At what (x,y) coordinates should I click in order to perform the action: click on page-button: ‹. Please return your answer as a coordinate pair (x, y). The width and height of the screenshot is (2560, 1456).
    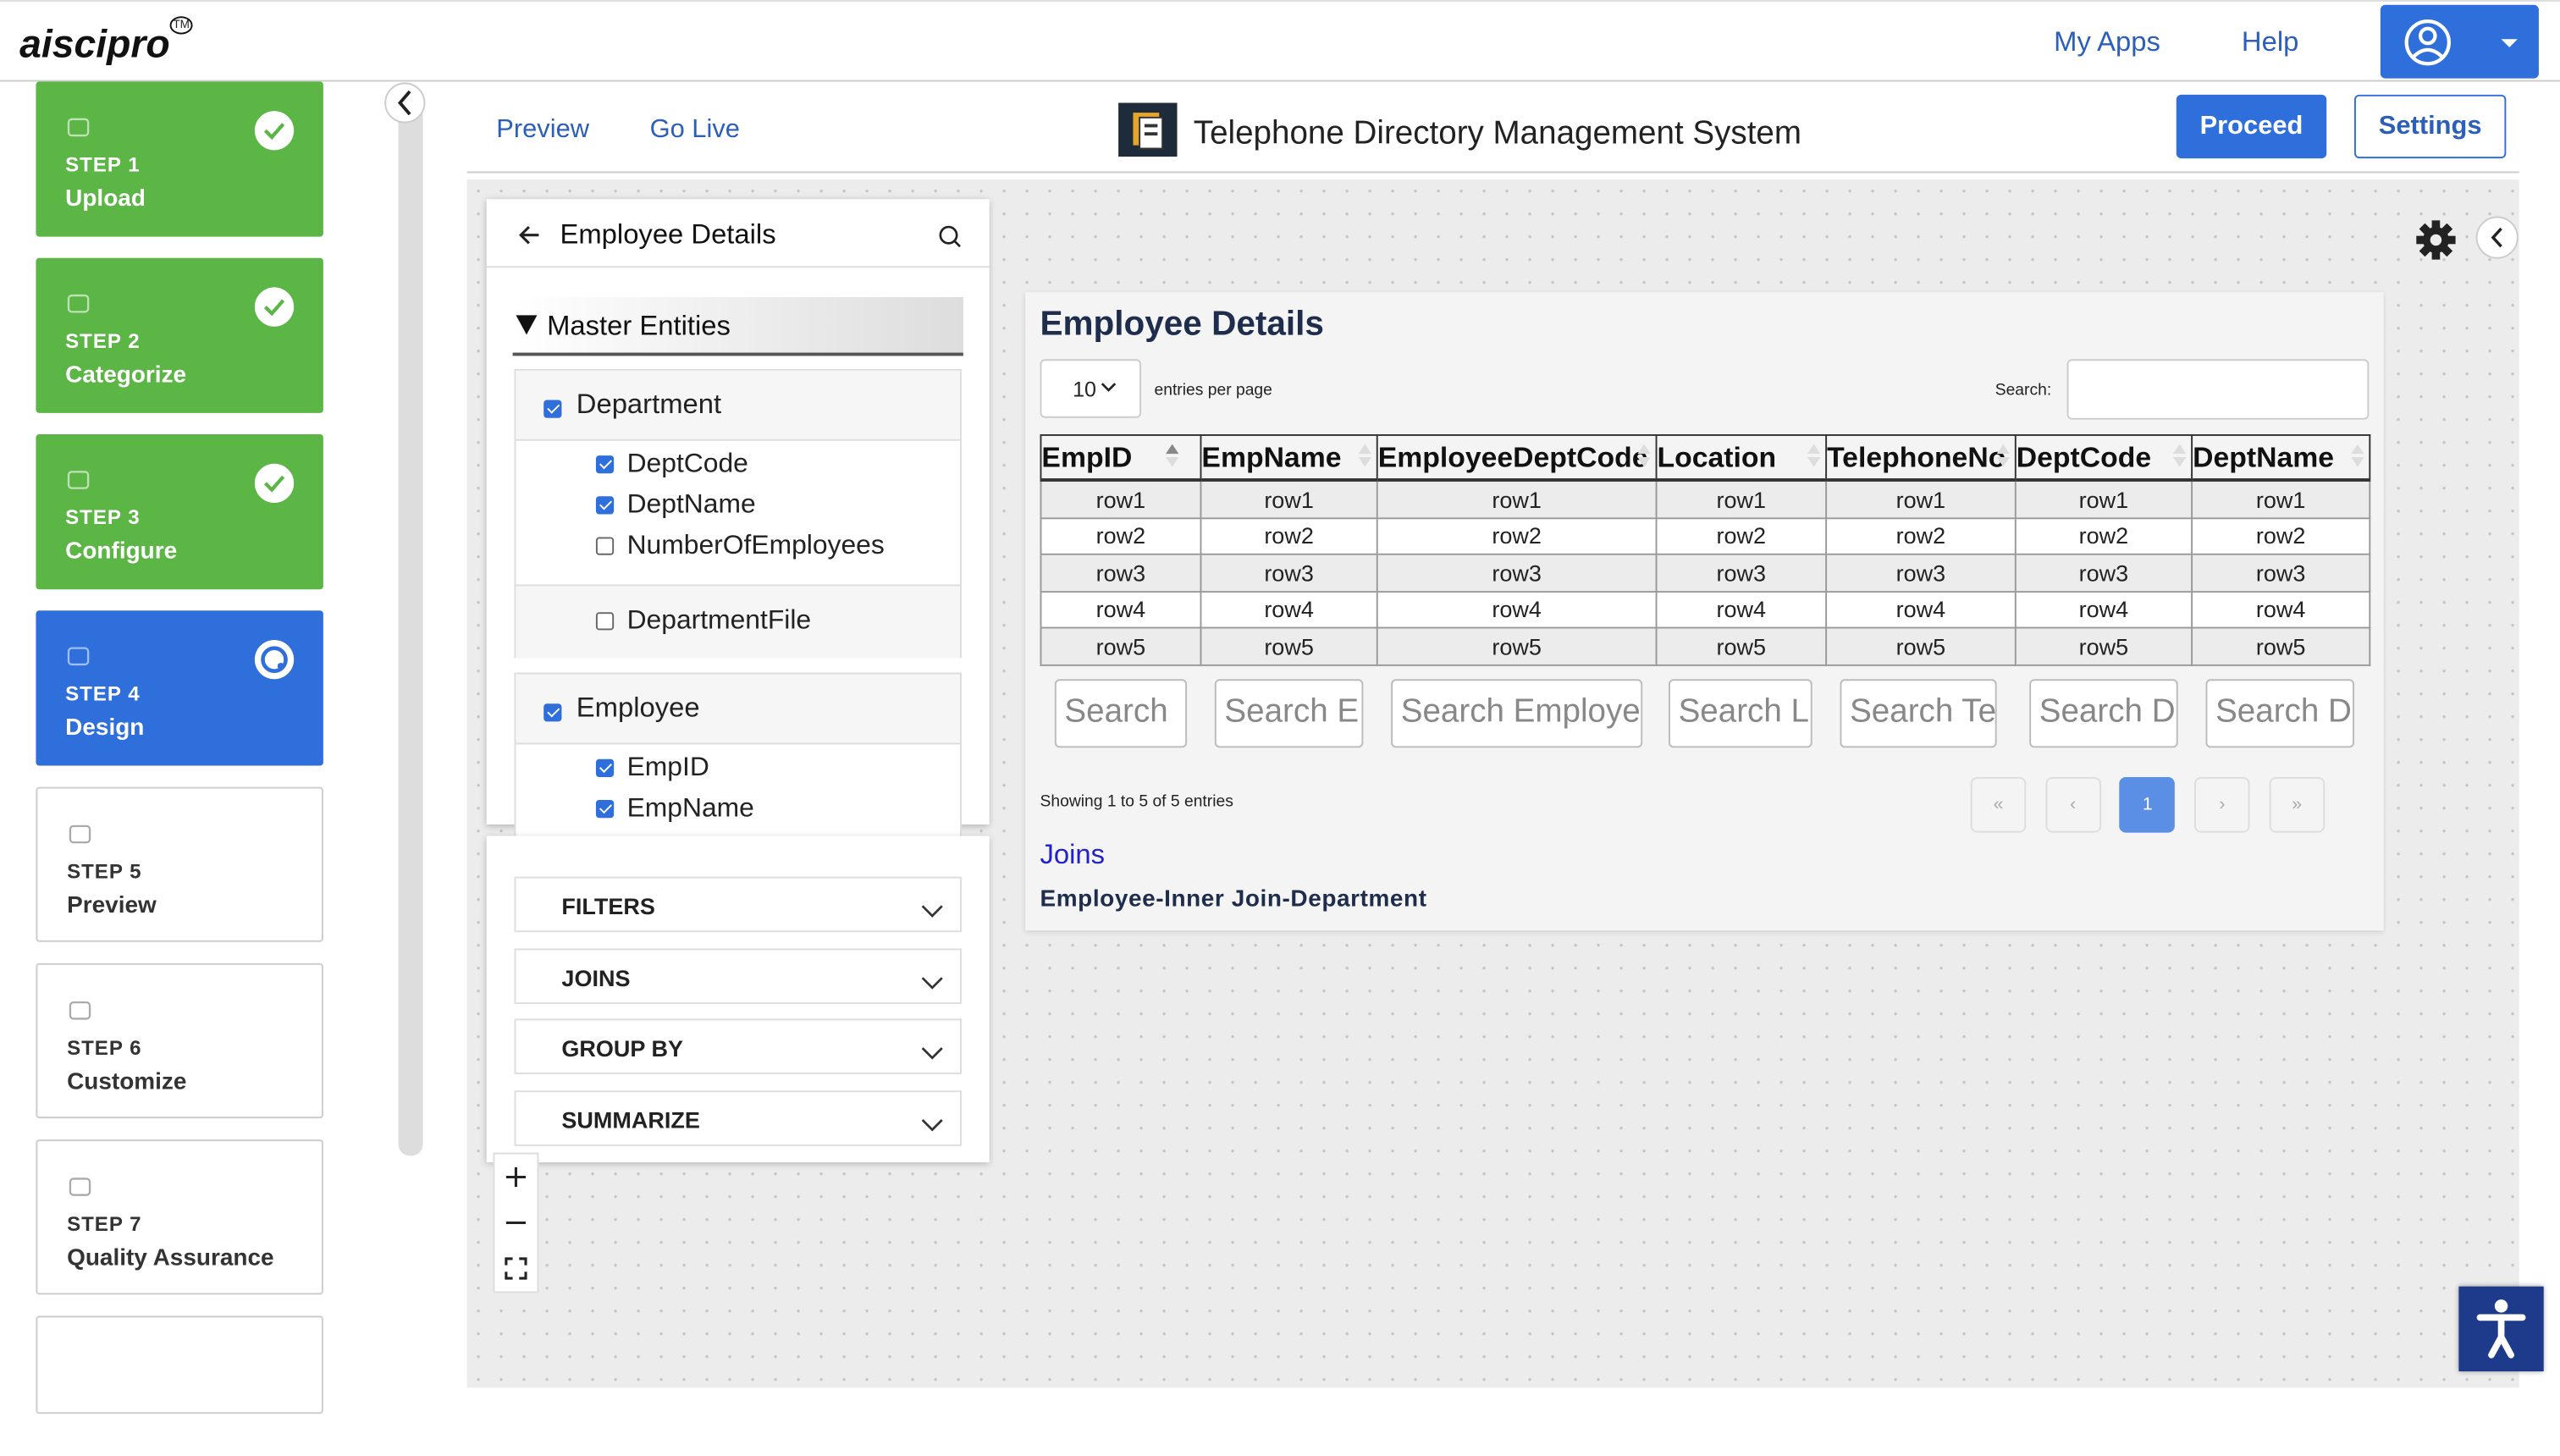
    Looking at the image, I should click on (2072, 805).